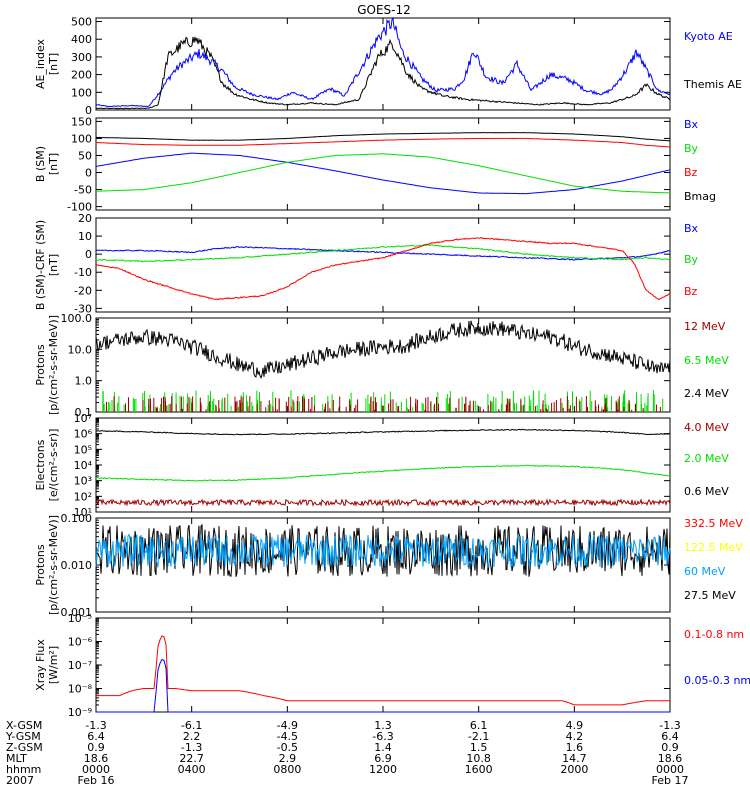 The width and height of the screenshot is (750, 800). What do you see at coordinates (81, 39) in the screenshot?
I see `y-tick-label: 400` at bounding box center [81, 39].